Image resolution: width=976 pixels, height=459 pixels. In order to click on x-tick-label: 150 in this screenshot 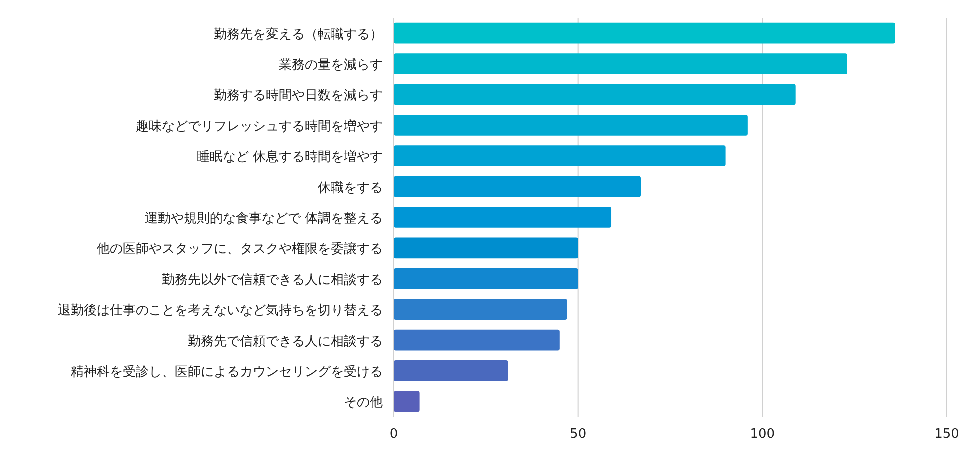, I will do `click(947, 434)`.